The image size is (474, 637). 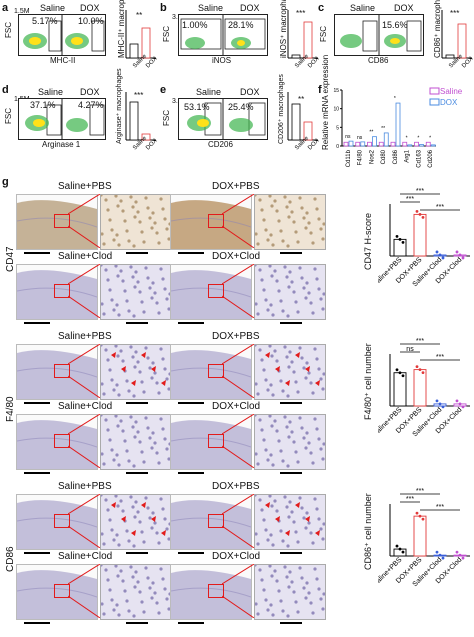 I want to click on x-tick-label: Arg1, so click(x=408, y=155).